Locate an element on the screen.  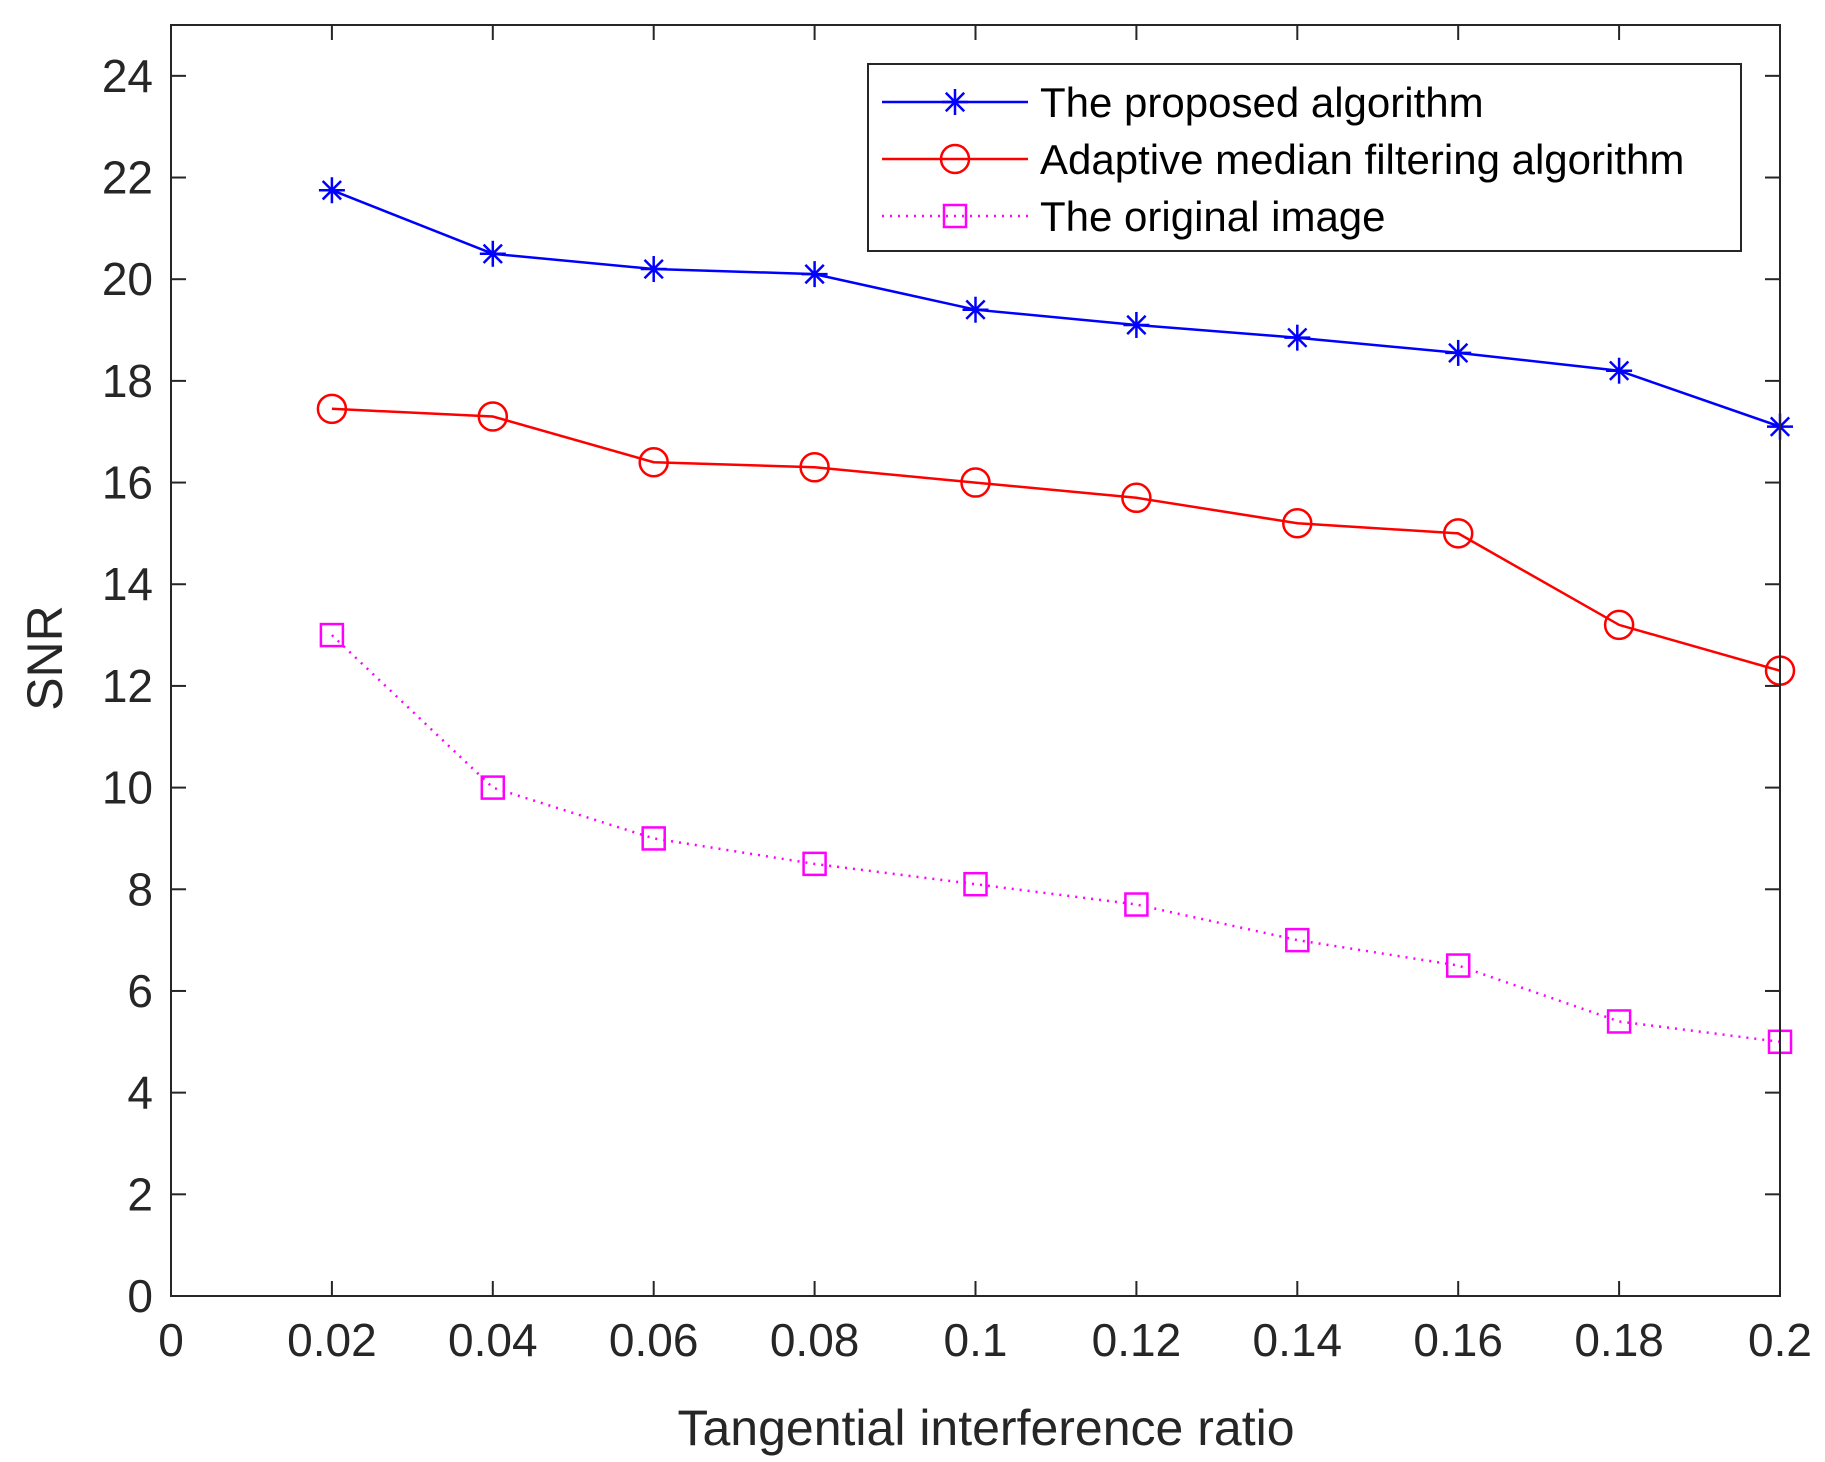
legend-marker-original-image is located at coordinates (955, 216).